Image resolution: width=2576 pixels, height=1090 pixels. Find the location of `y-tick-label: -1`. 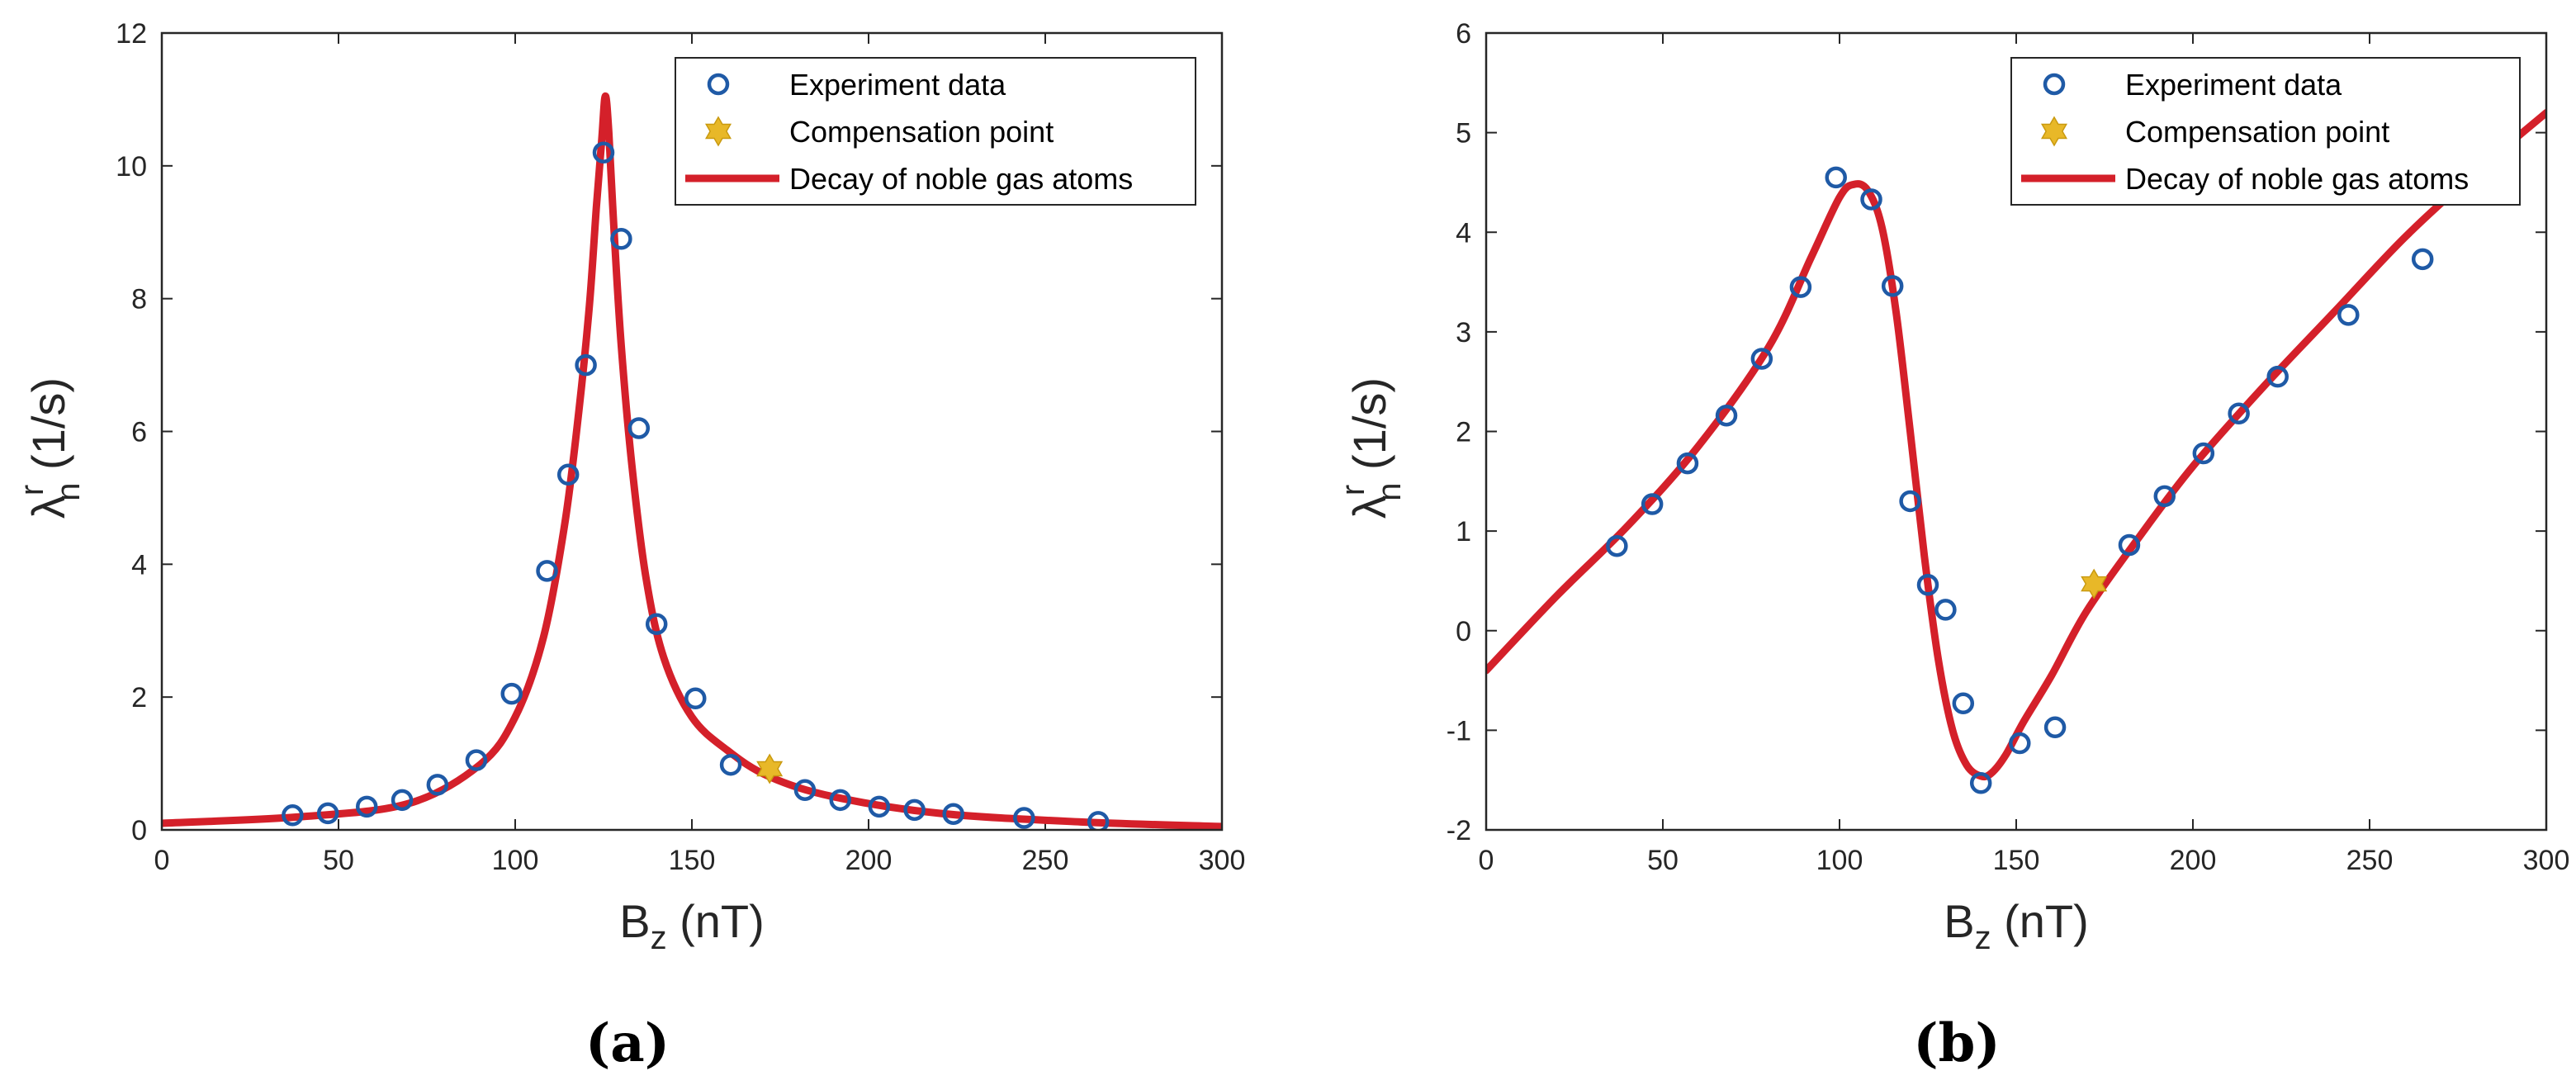

y-tick-label: -1 is located at coordinates (1459, 731).